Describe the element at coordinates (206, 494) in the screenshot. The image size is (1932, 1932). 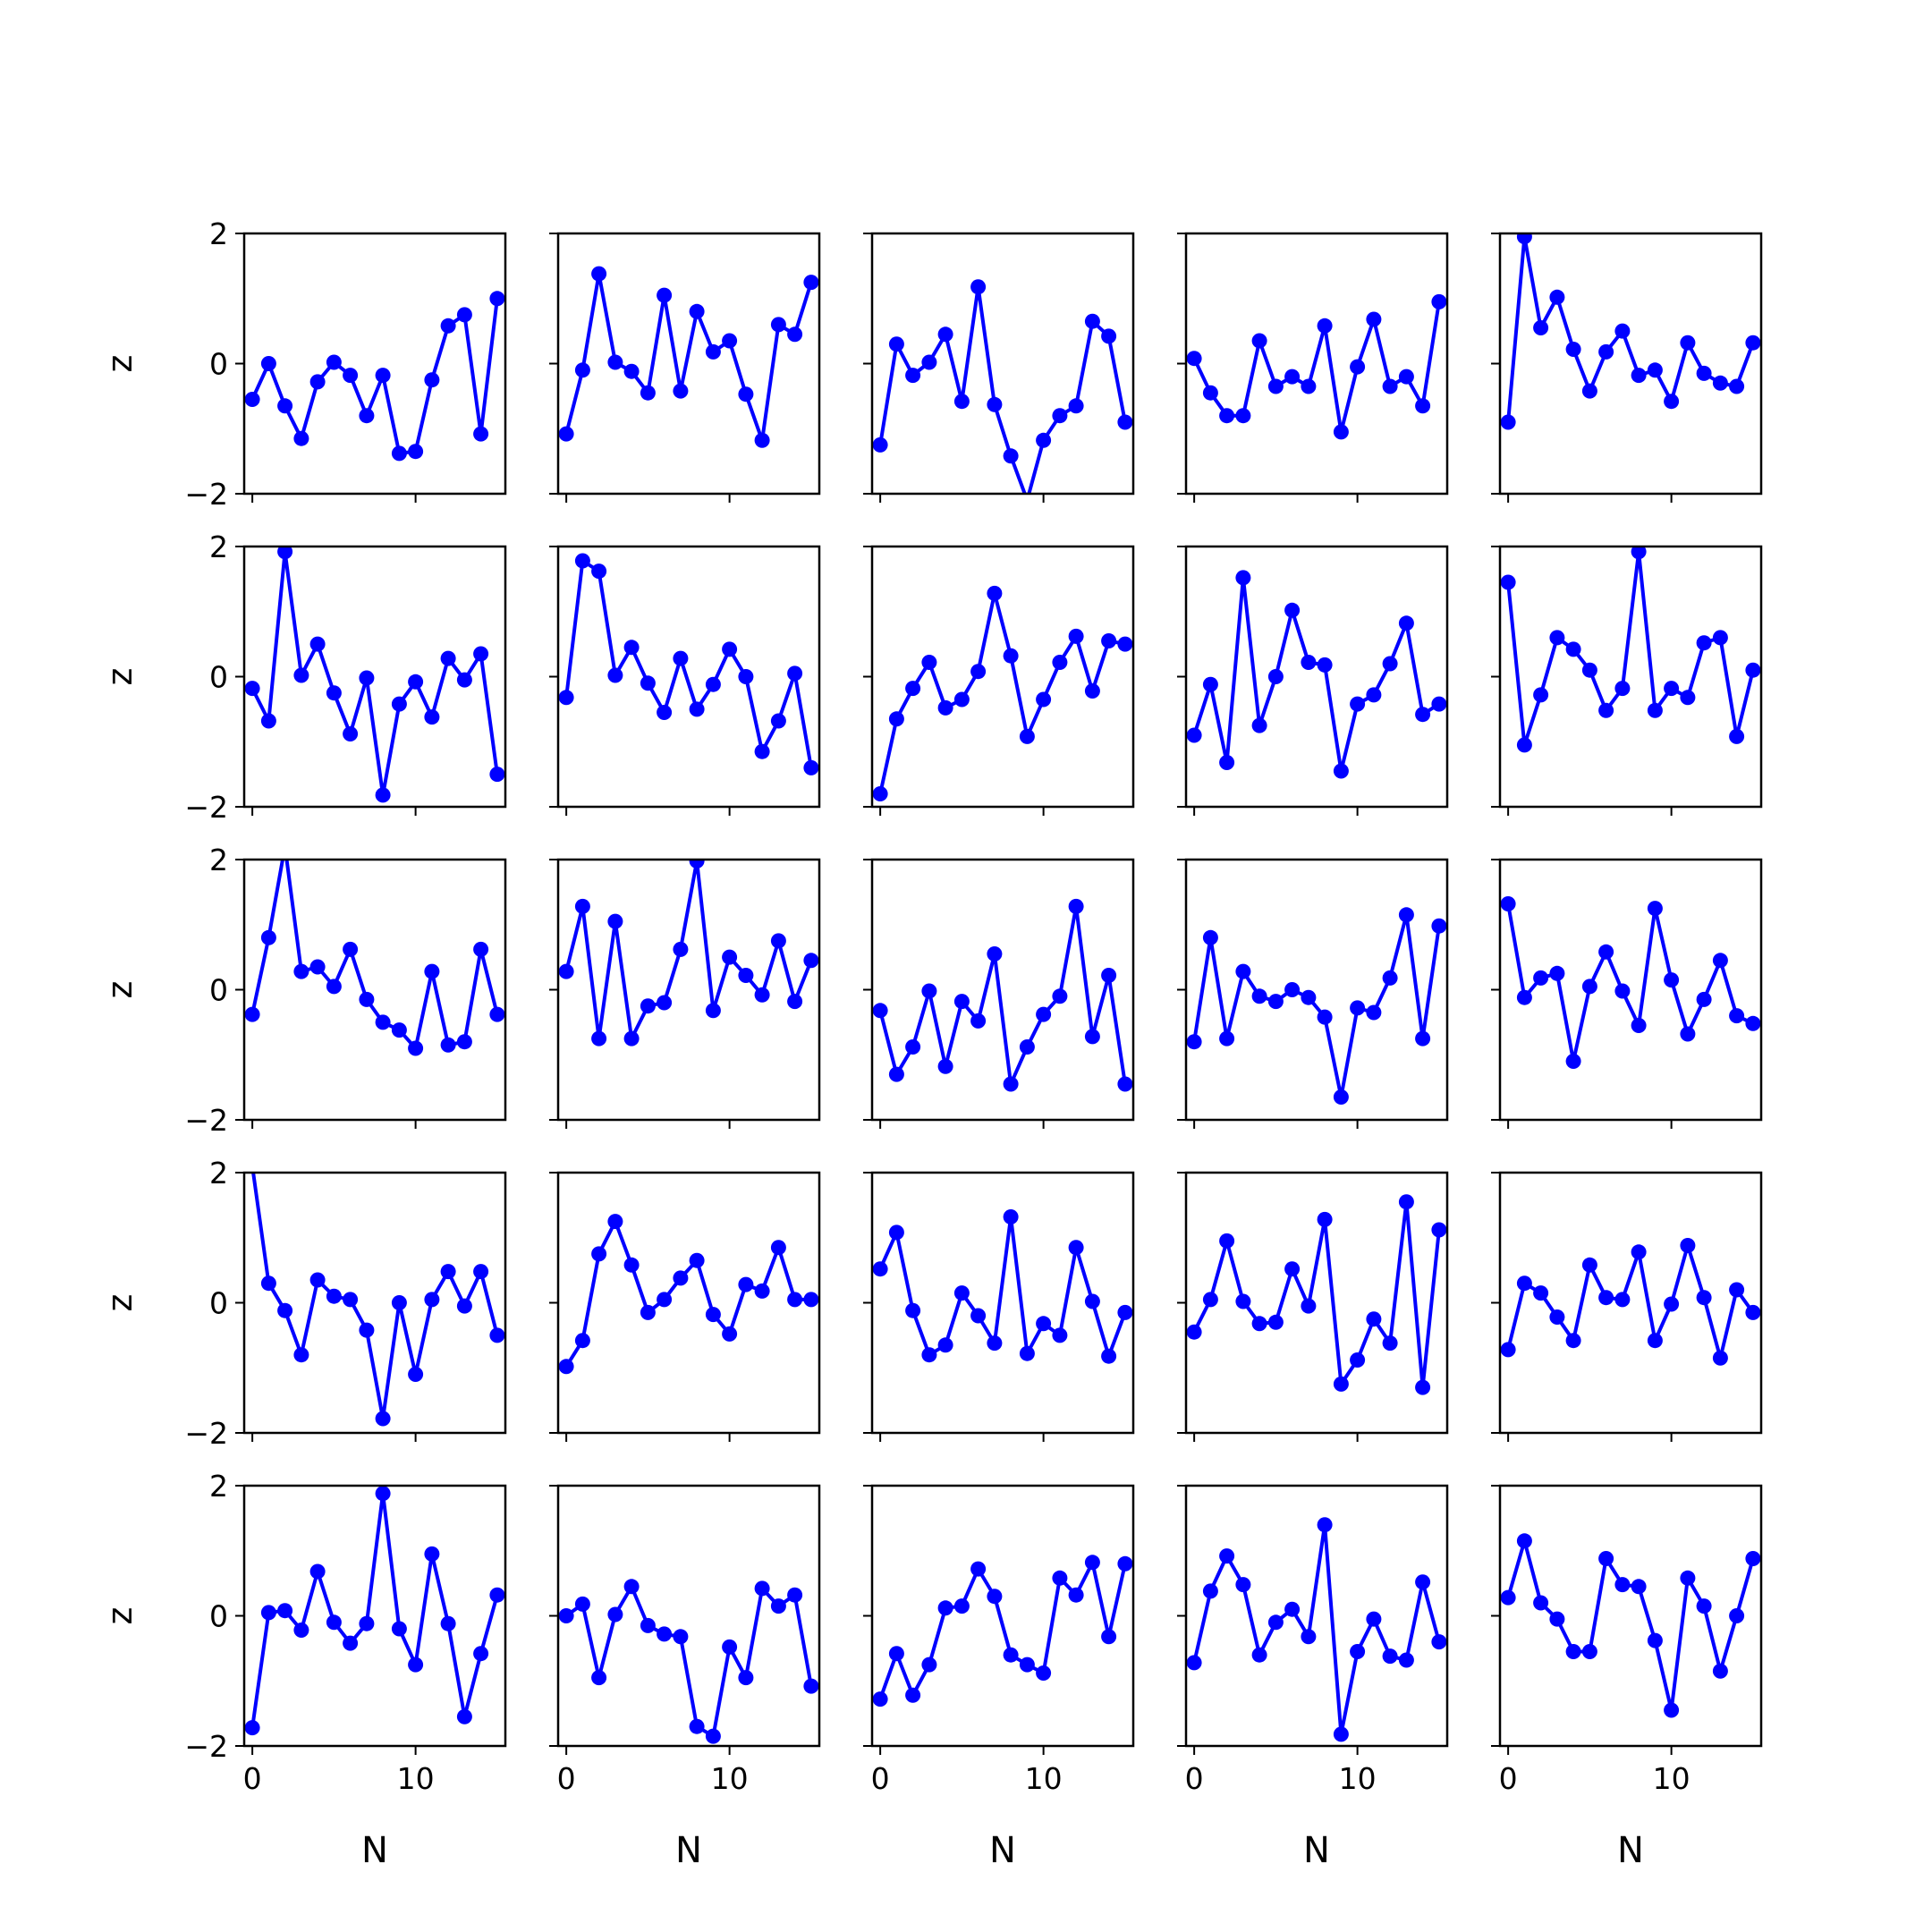
I see `y-tick-label: −2` at that location.